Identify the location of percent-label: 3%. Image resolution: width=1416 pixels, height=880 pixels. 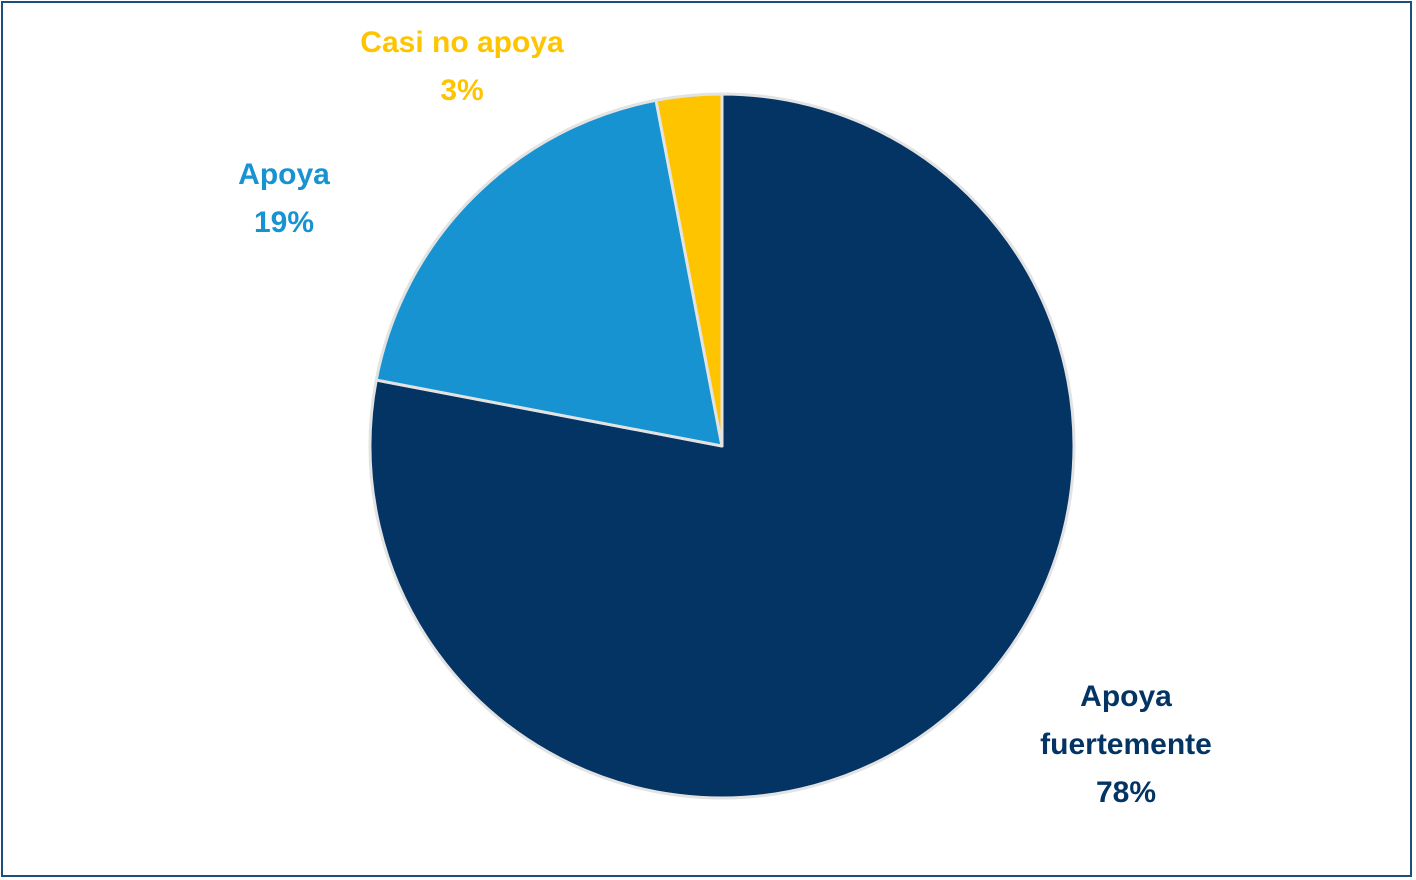
(461, 90).